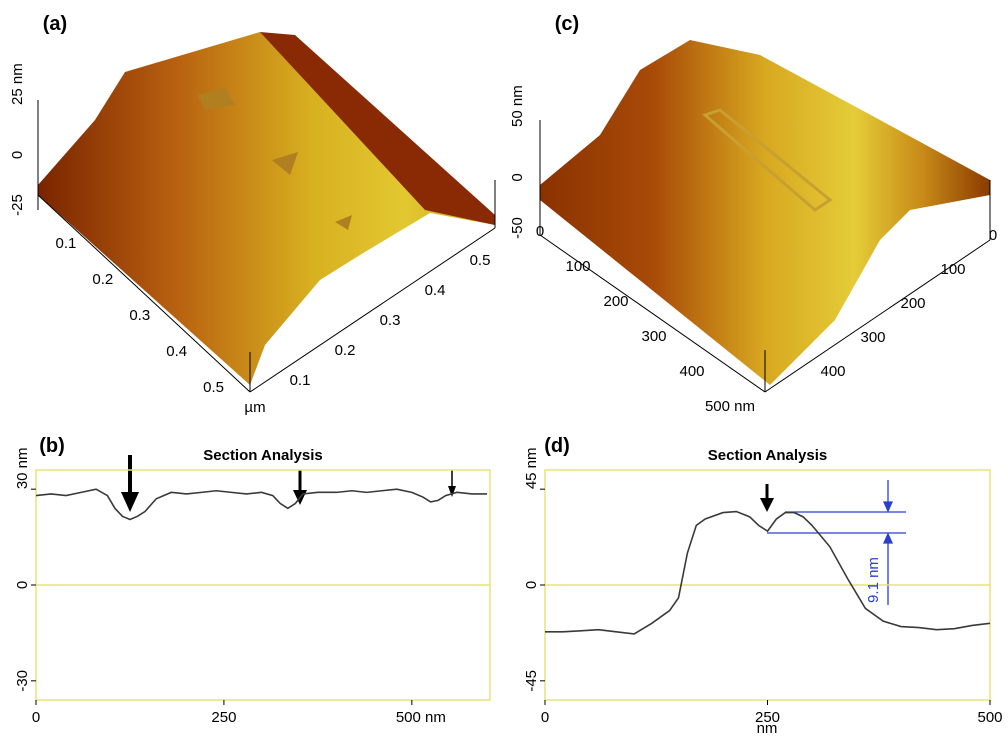 The width and height of the screenshot is (1008, 745). What do you see at coordinates (55, 24) in the screenshot?
I see `panel-label: (a)` at bounding box center [55, 24].